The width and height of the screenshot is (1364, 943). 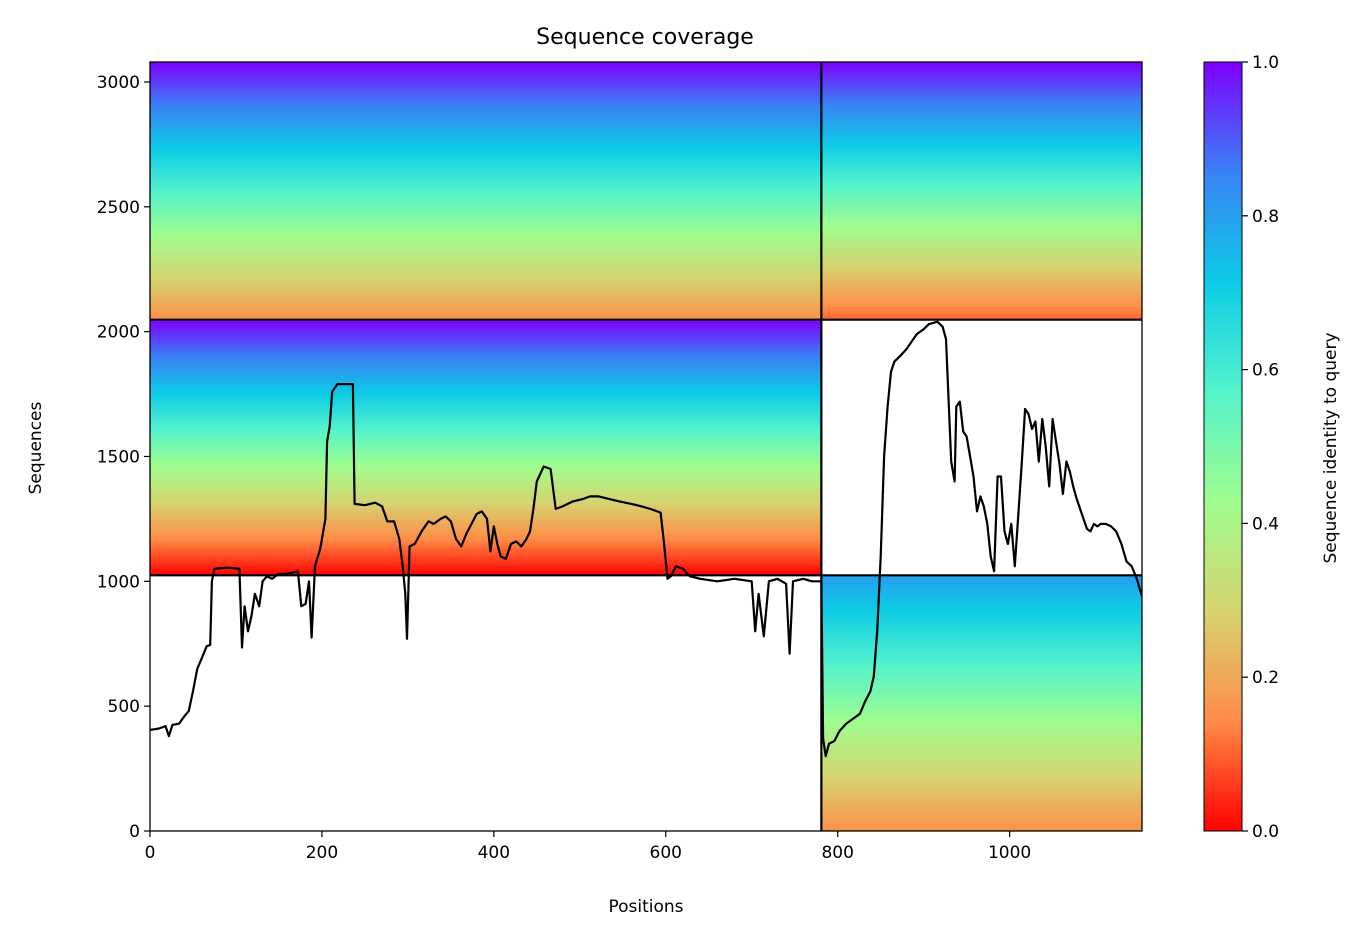 I want to click on y-tick-label: 1500, so click(x=118, y=457).